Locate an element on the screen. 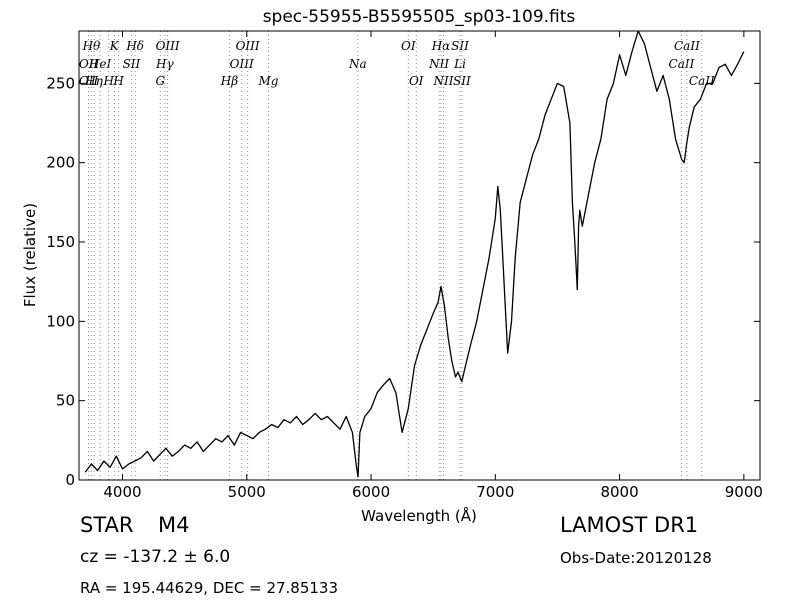  y-tick-label: 250 is located at coordinates (60, 83).